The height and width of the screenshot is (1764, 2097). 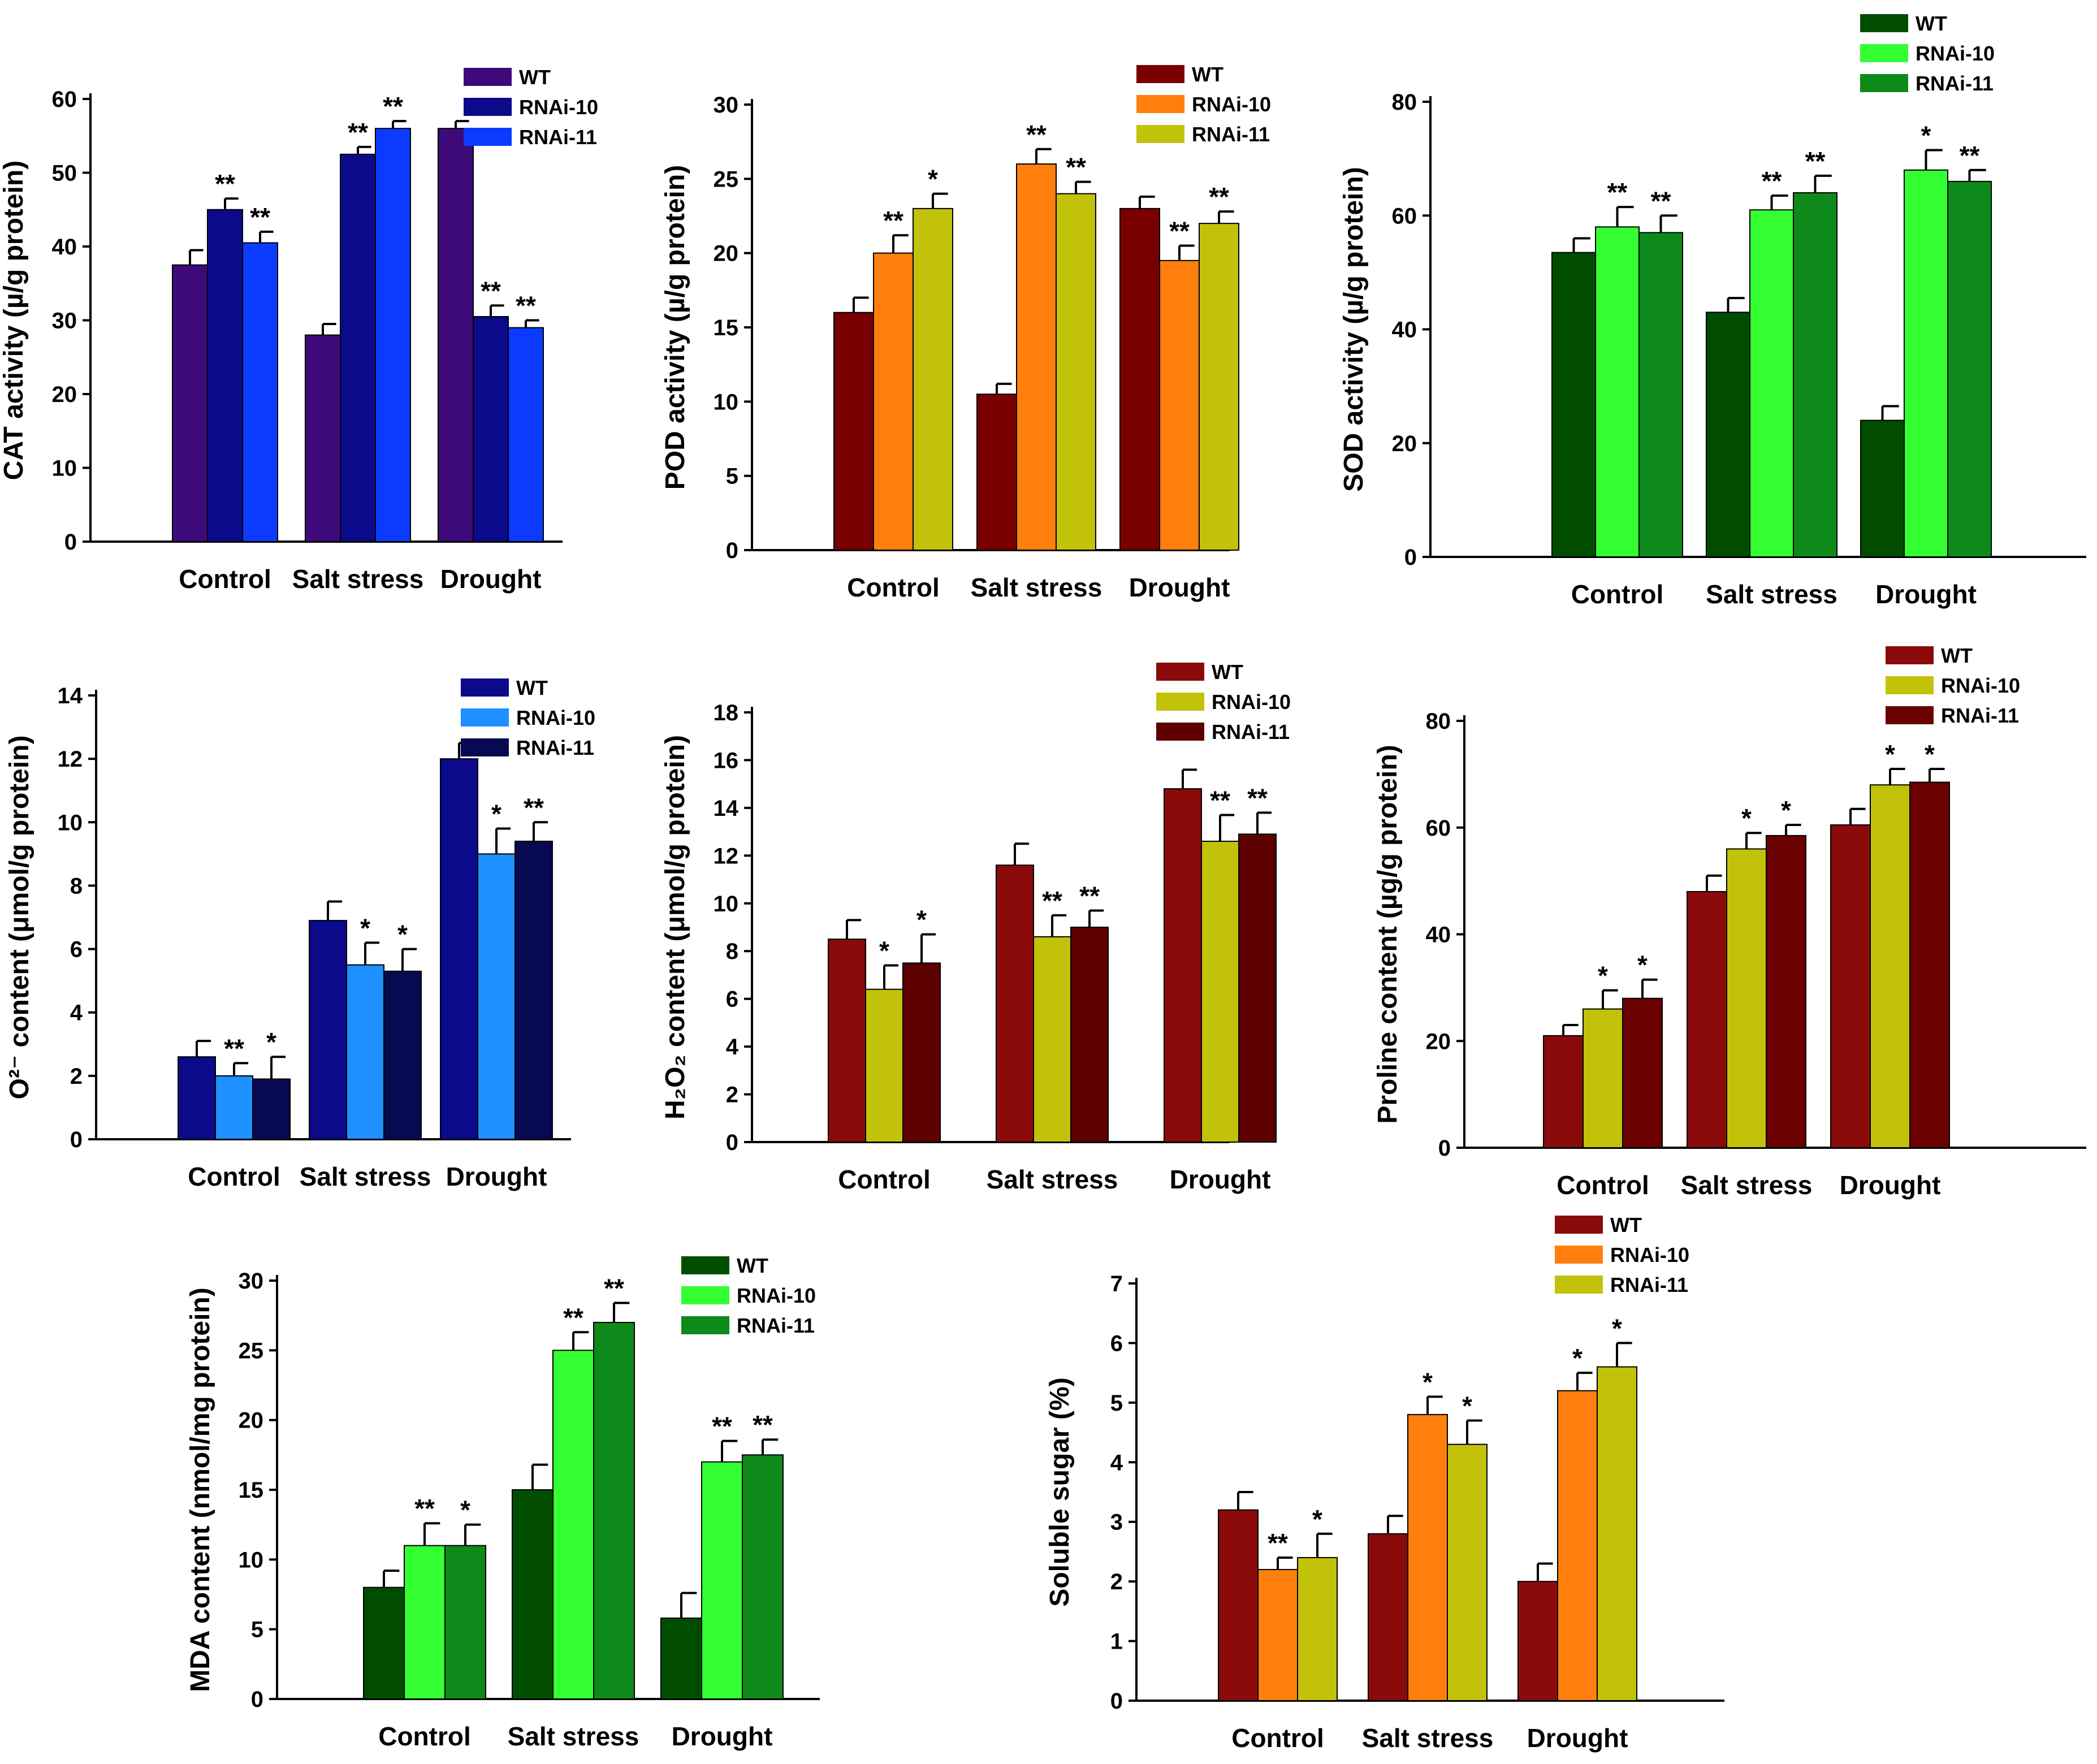 I want to click on o2-y-tick-label: 6, so click(x=76, y=949).